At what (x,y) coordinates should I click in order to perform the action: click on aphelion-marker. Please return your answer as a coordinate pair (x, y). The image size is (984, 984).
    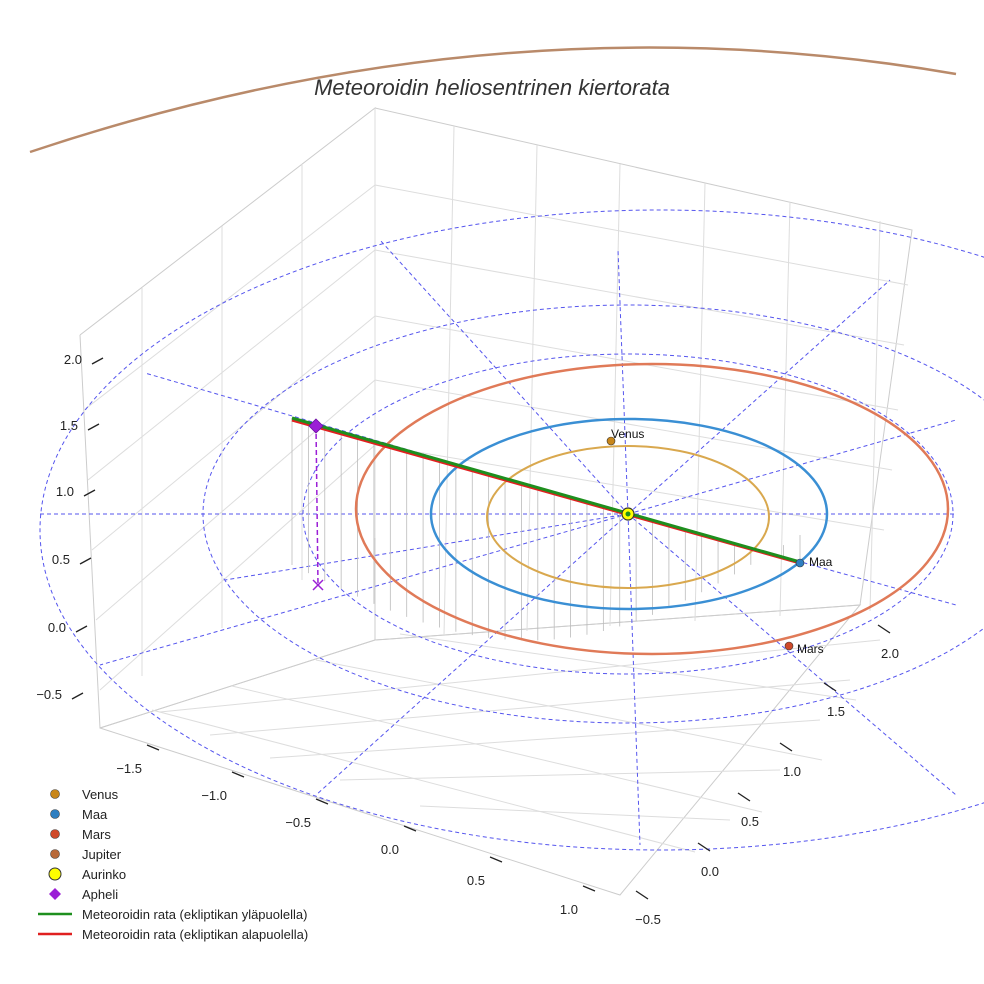
    Looking at the image, I should click on (316, 426).